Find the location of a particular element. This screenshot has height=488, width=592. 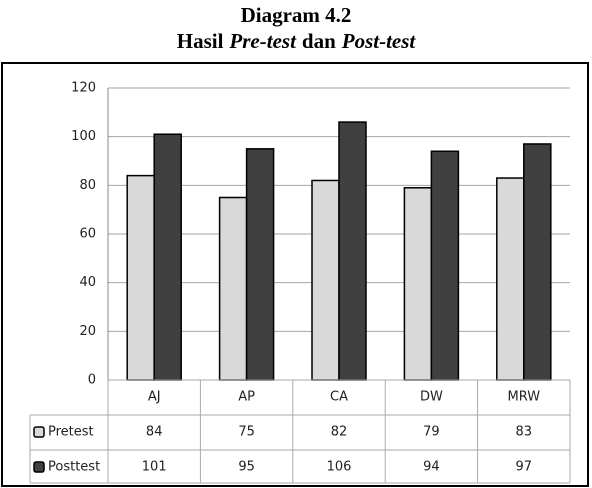

legend-label: Posttest is located at coordinates (74, 467).